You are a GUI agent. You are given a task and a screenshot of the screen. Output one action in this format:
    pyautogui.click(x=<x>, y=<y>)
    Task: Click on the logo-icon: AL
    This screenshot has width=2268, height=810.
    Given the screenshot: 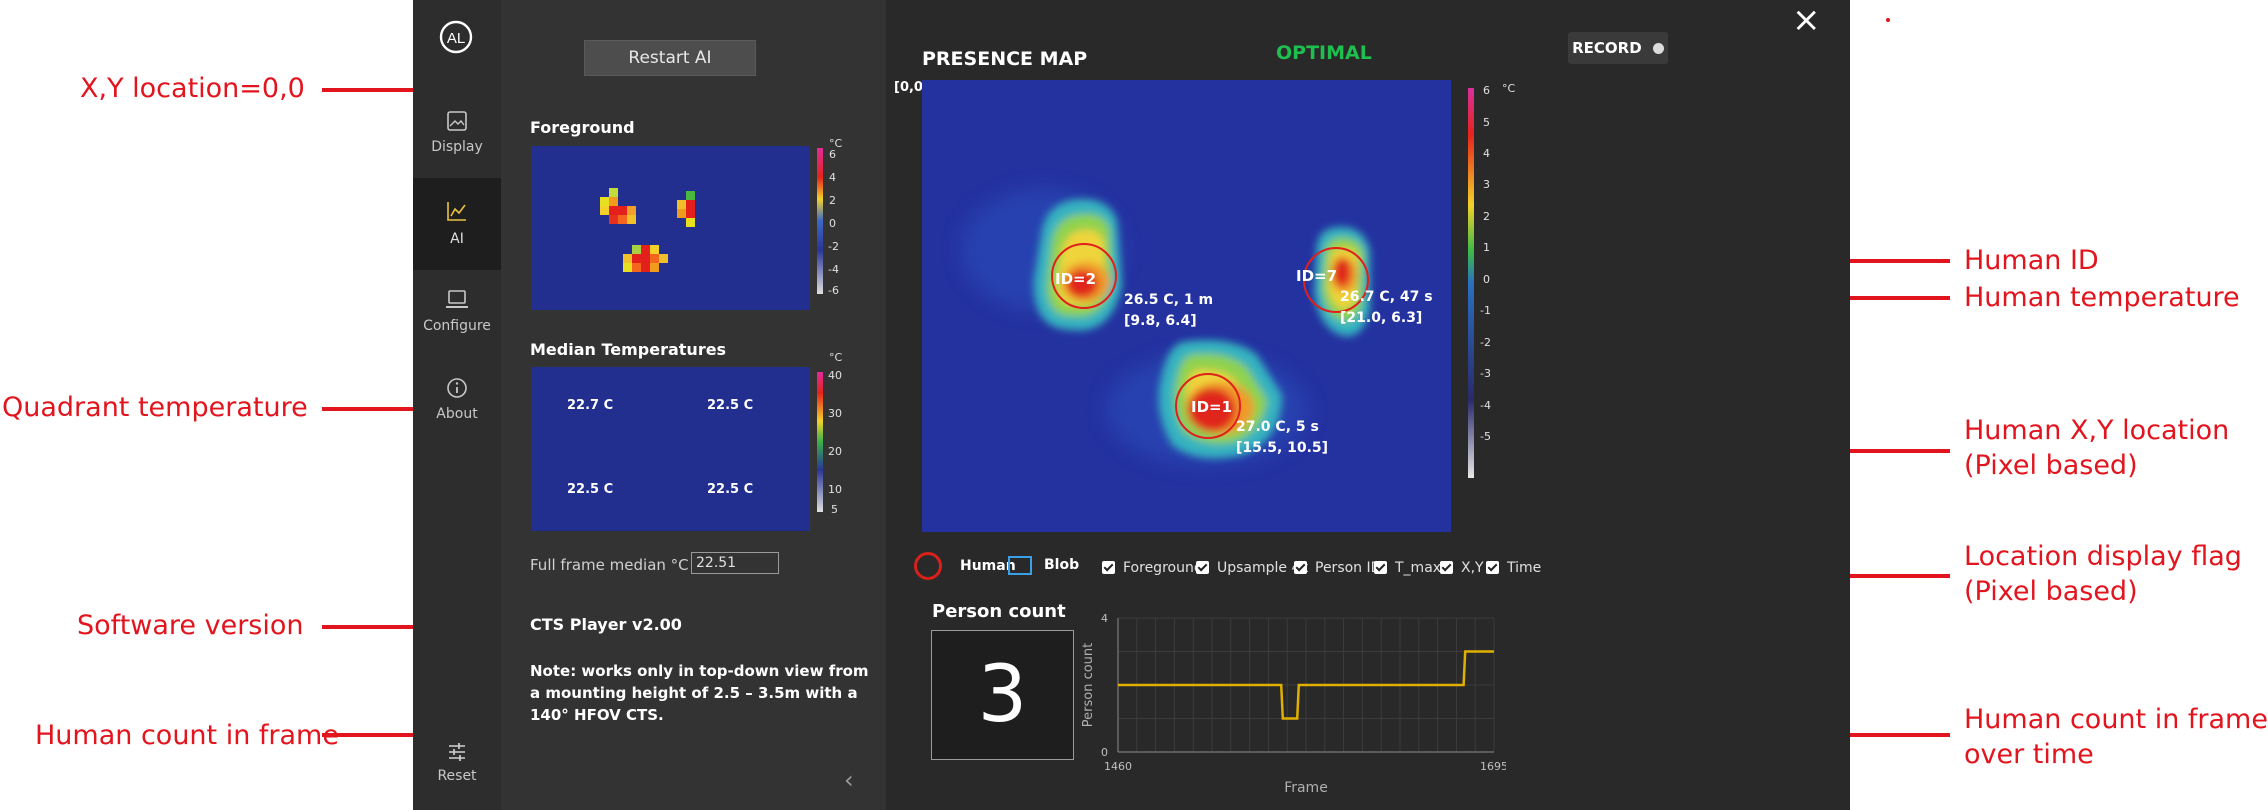 What is the action you would take?
    pyautogui.click(x=456, y=37)
    